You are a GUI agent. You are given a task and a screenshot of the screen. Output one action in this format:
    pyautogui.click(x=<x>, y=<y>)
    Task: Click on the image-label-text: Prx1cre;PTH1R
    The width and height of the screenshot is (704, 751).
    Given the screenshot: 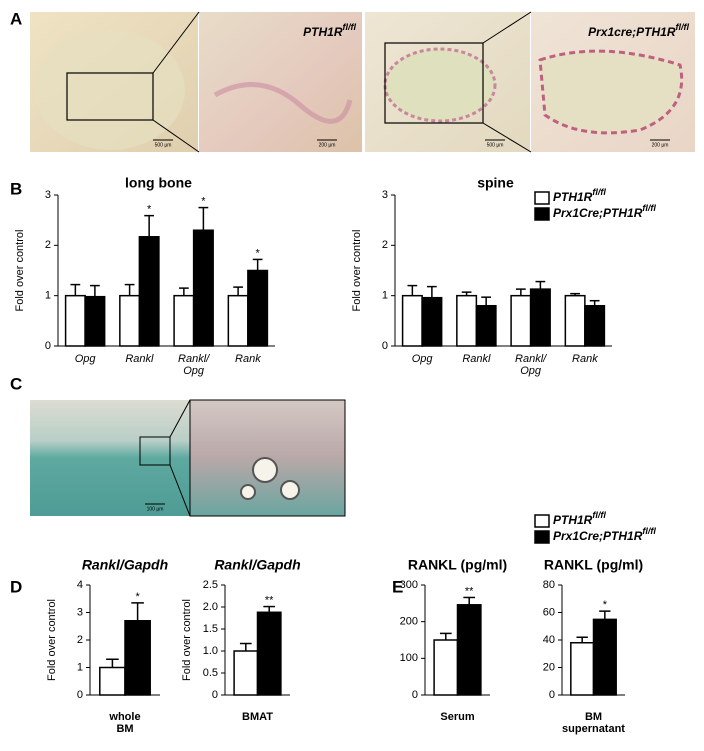 What is the action you would take?
    pyautogui.click(x=632, y=32)
    